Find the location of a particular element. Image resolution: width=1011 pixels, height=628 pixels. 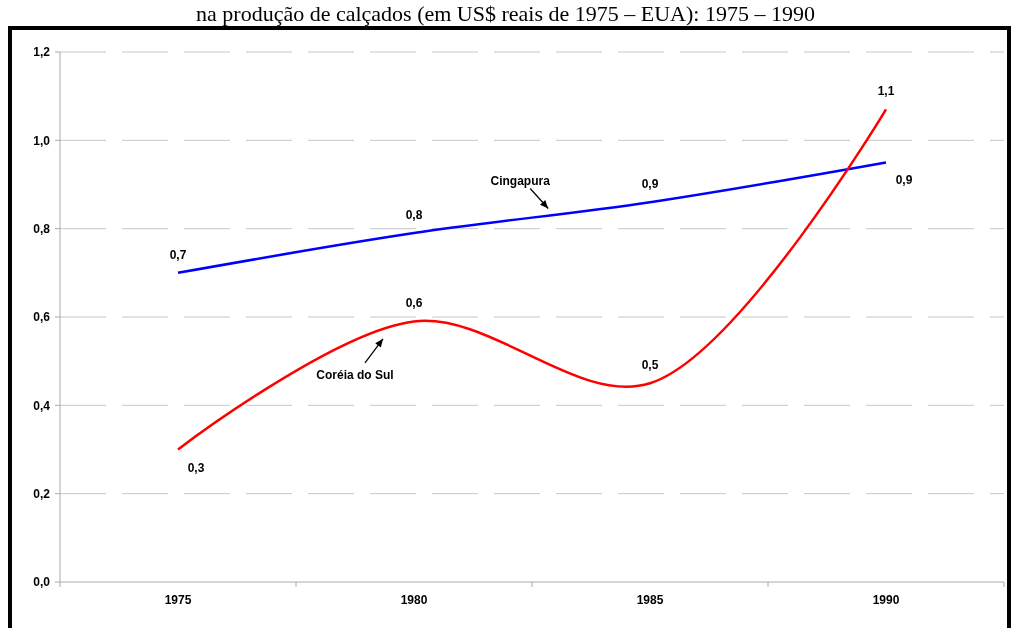

series-label: Coréia do Sul is located at coordinates (355, 374).